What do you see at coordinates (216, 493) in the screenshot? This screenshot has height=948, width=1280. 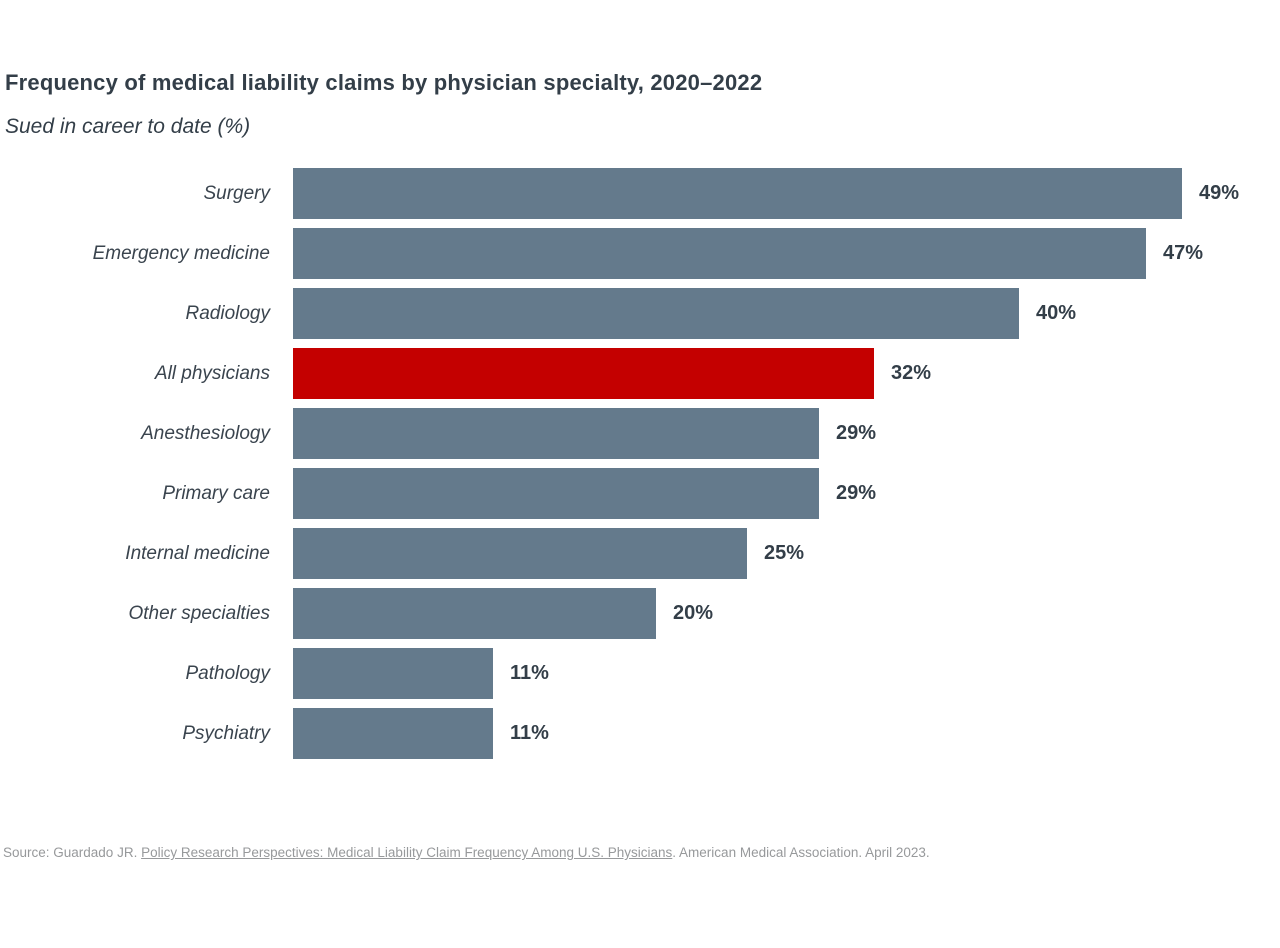 I see `category-label: Primary care` at bounding box center [216, 493].